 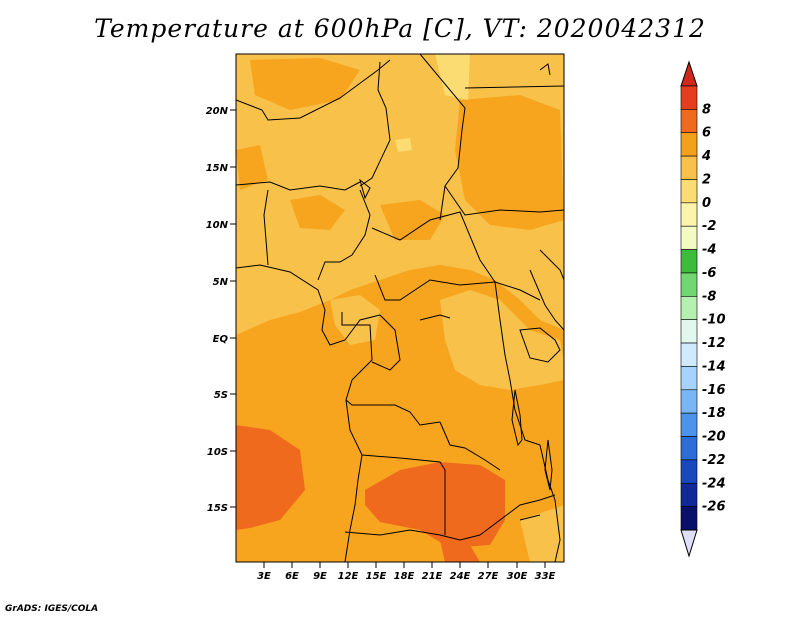 What do you see at coordinates (375, 124) in the screenshot?
I see `border-niger-libya-chad` at bounding box center [375, 124].